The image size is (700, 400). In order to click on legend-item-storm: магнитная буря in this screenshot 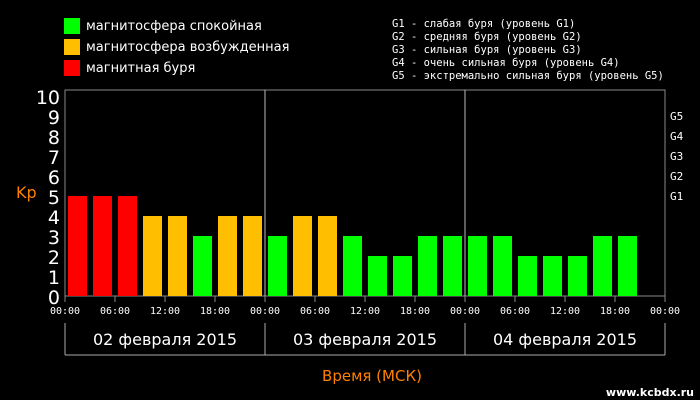, I will do `click(129, 68)`.